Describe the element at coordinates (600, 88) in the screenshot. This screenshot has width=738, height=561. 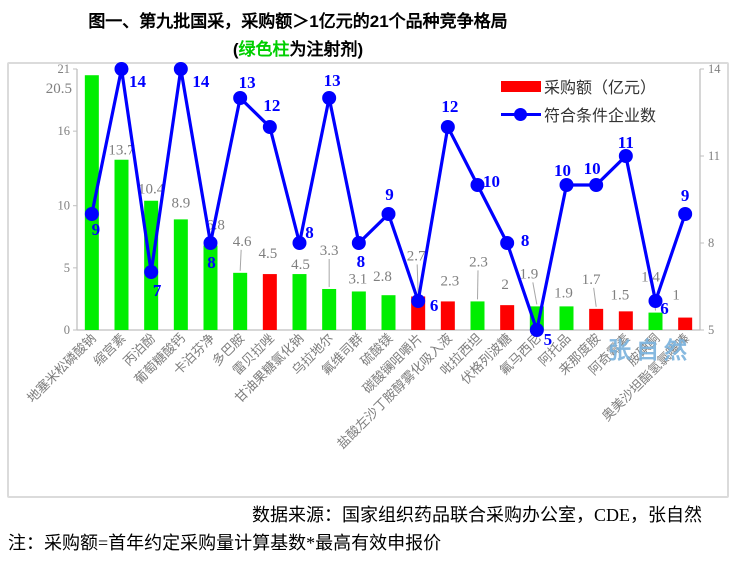
I see `legend-bar-label: 采购额（亿元）` at that location.